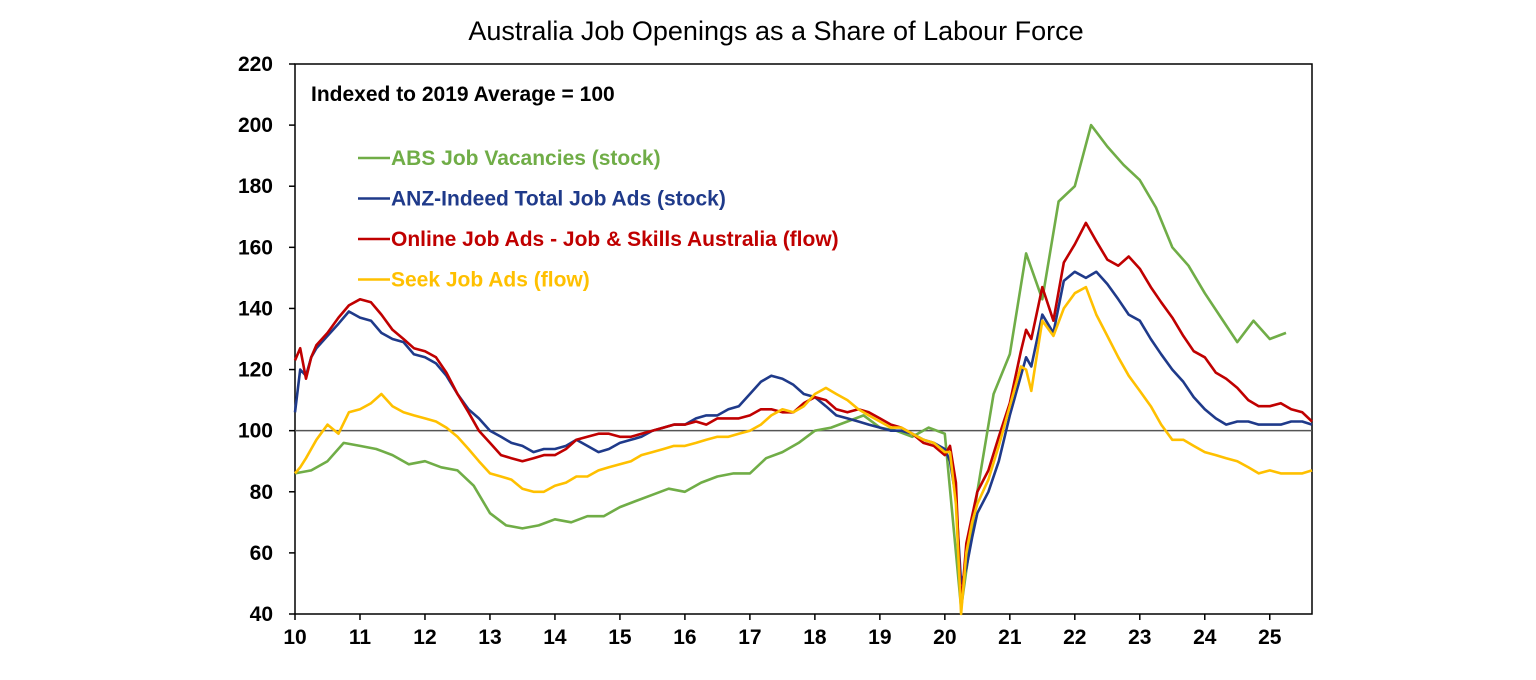 The width and height of the screenshot is (1536, 680). What do you see at coordinates (555, 637) in the screenshot?
I see `x-tick-label: 14` at bounding box center [555, 637].